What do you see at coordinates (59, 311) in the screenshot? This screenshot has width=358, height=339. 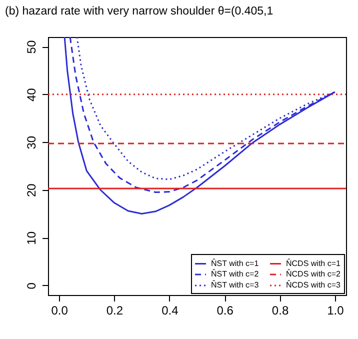 I see `x-tick-label: 0.0` at bounding box center [59, 311].